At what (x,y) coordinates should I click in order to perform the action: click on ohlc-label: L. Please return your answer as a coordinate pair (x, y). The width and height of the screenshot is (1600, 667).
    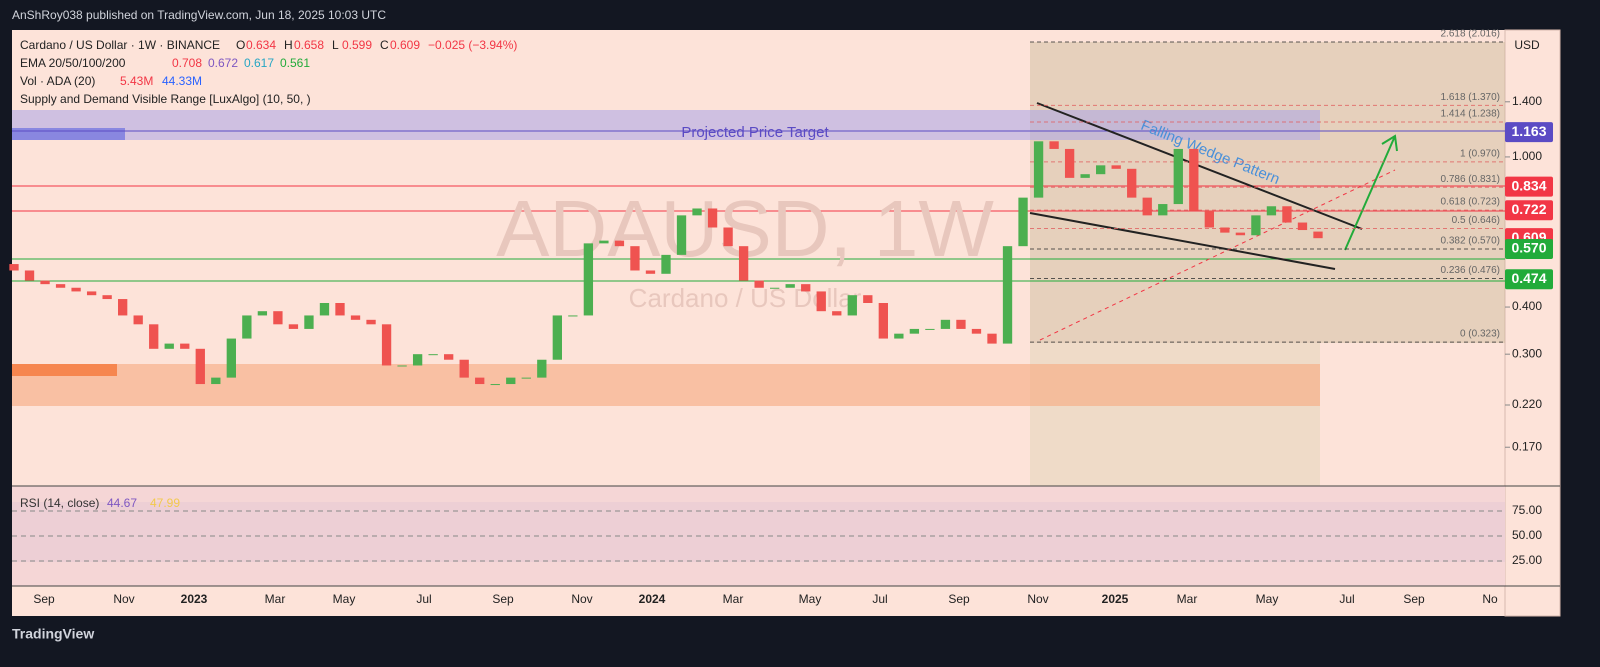
    Looking at the image, I should click on (335, 45).